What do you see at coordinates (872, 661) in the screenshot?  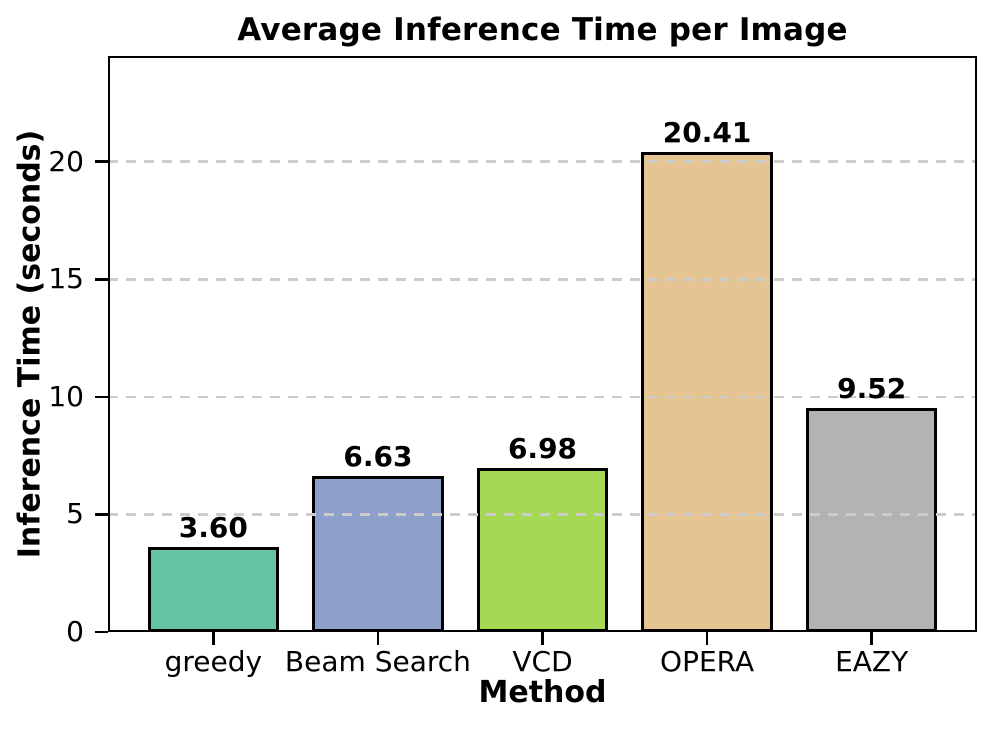 I see `x-tick-label-eazy: EAZY` at bounding box center [872, 661].